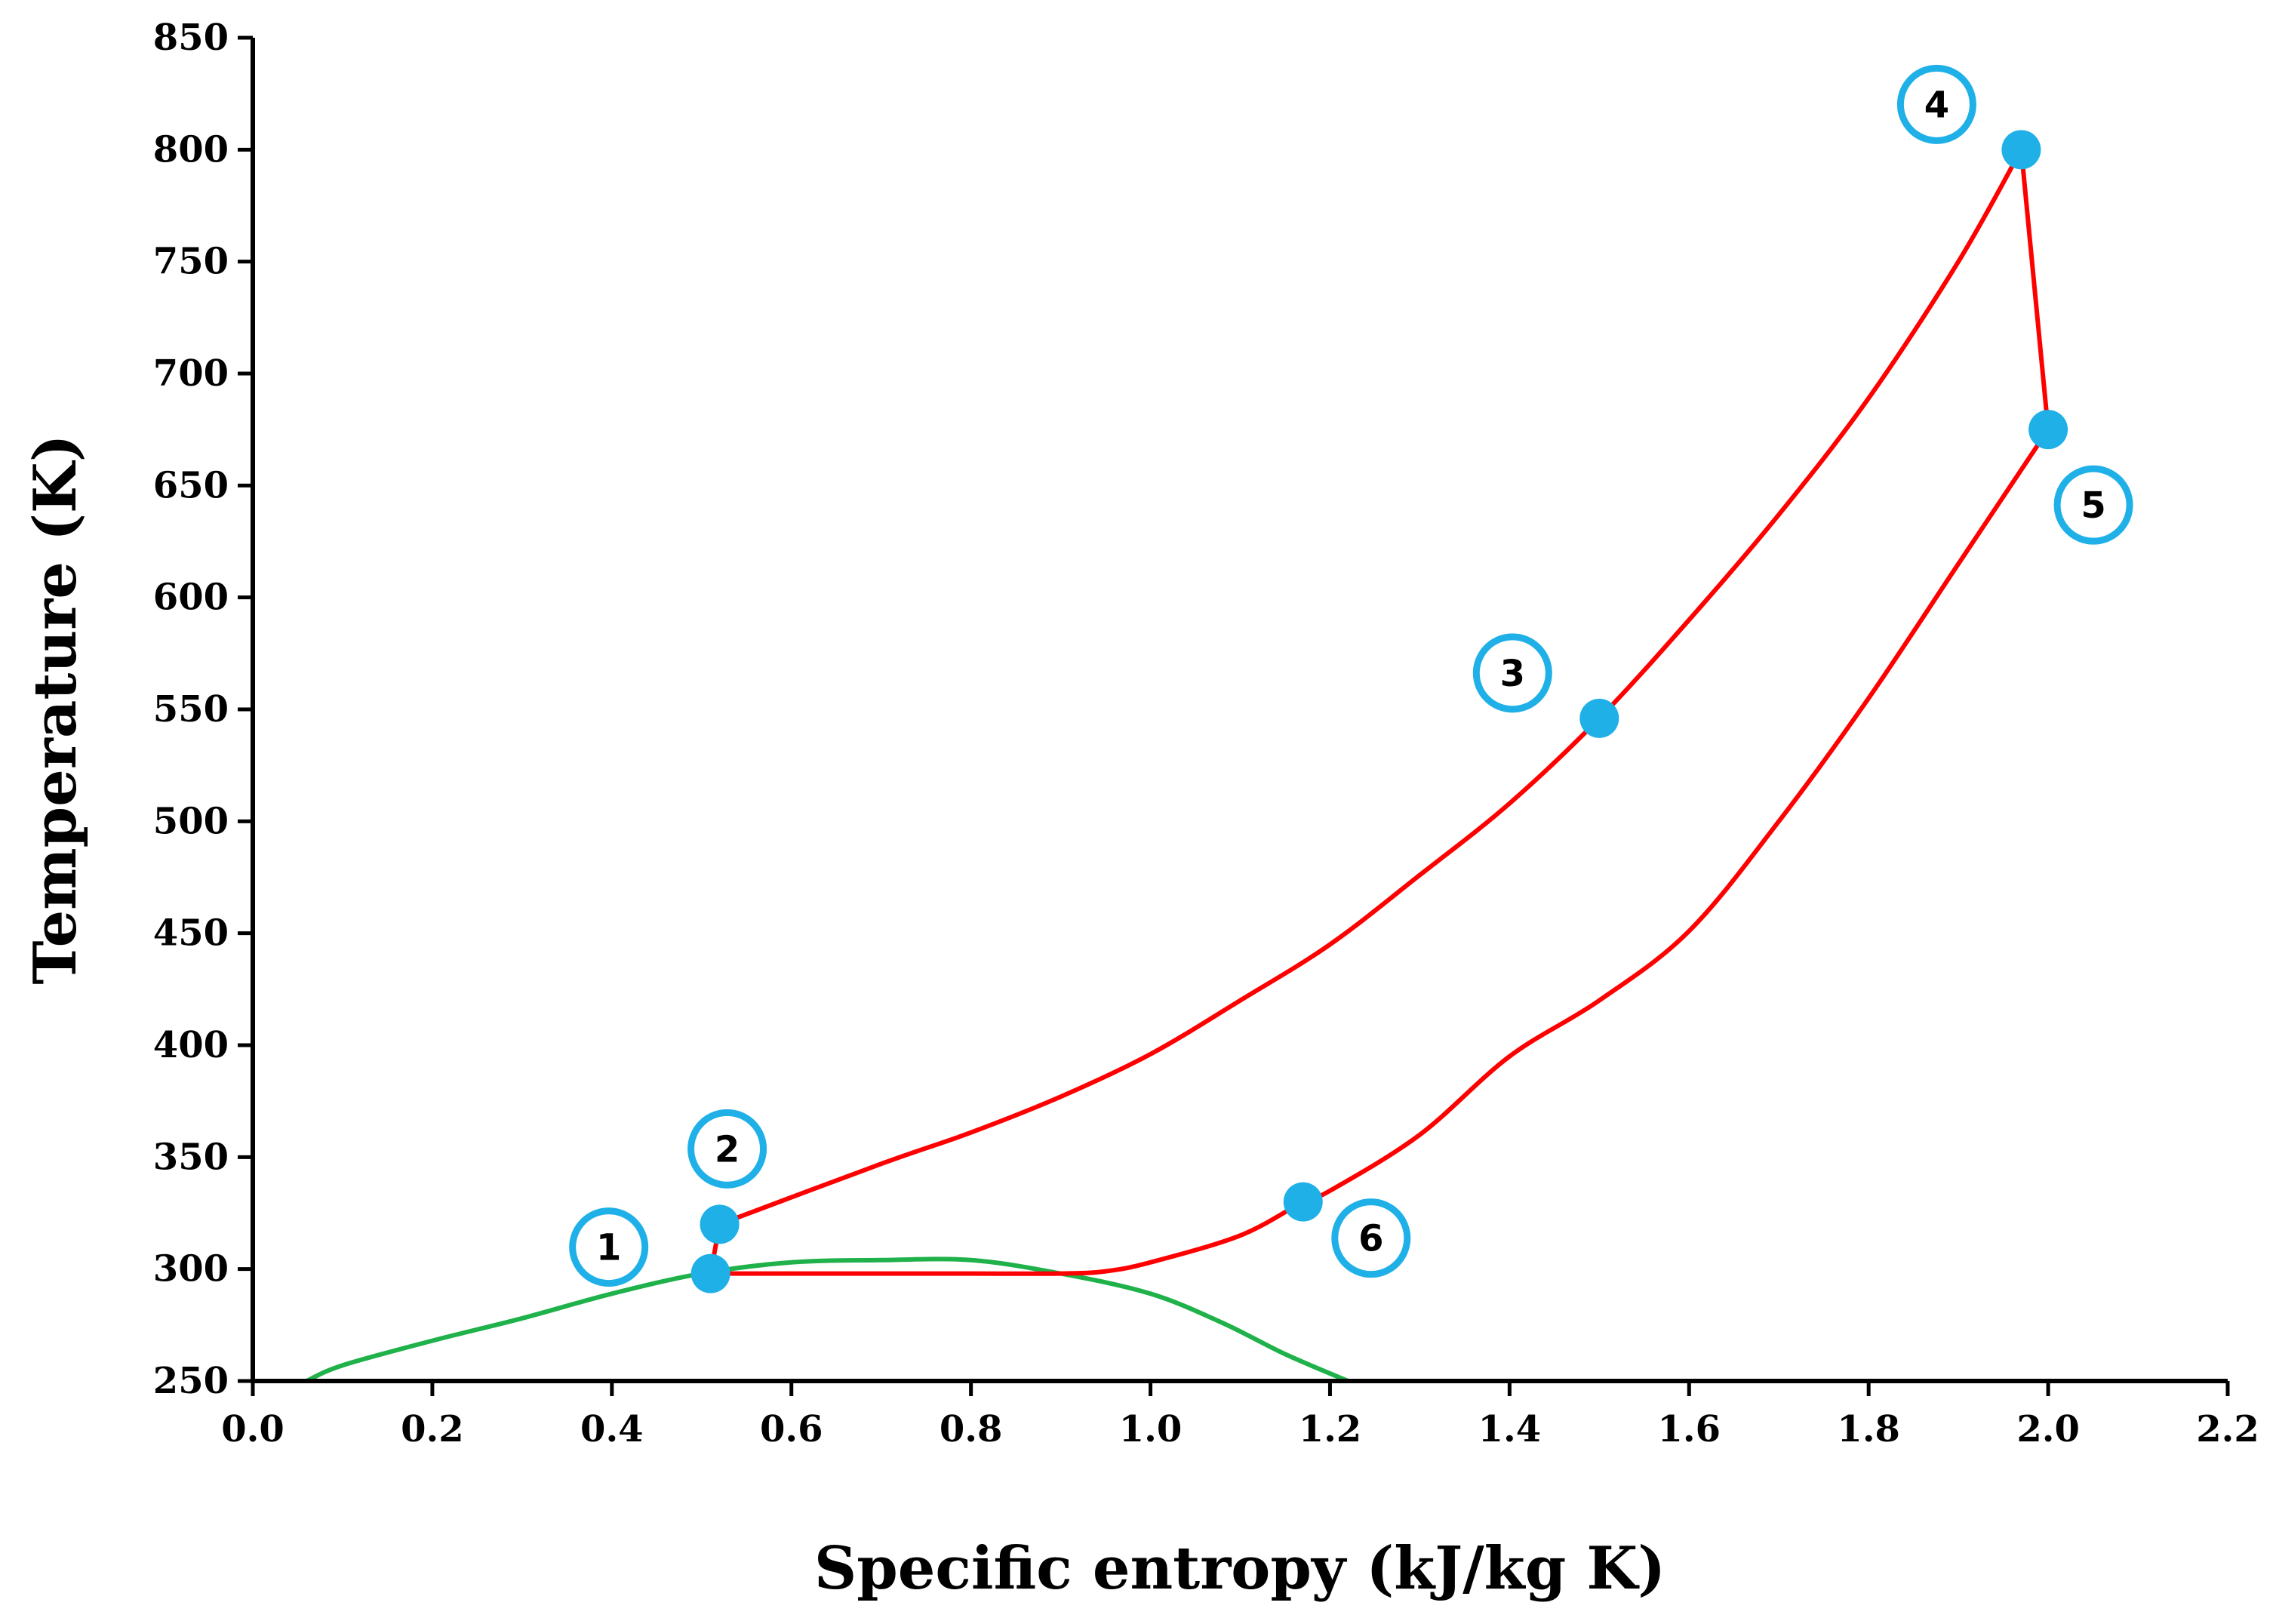  I want to click on x-tick-label: 2.2, so click(2227, 1429).